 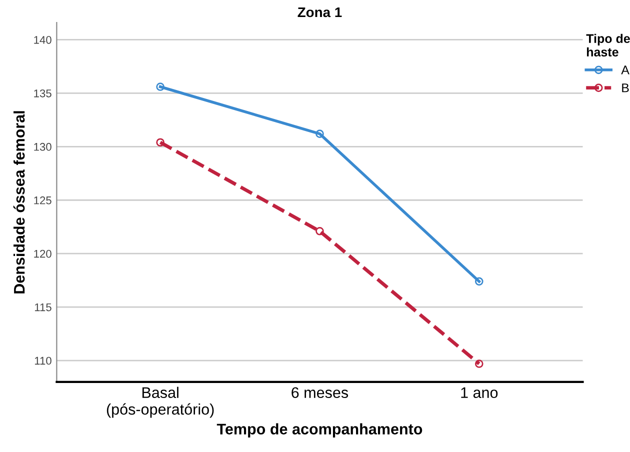 I want to click on y-tick-label: 115, so click(x=43, y=307).